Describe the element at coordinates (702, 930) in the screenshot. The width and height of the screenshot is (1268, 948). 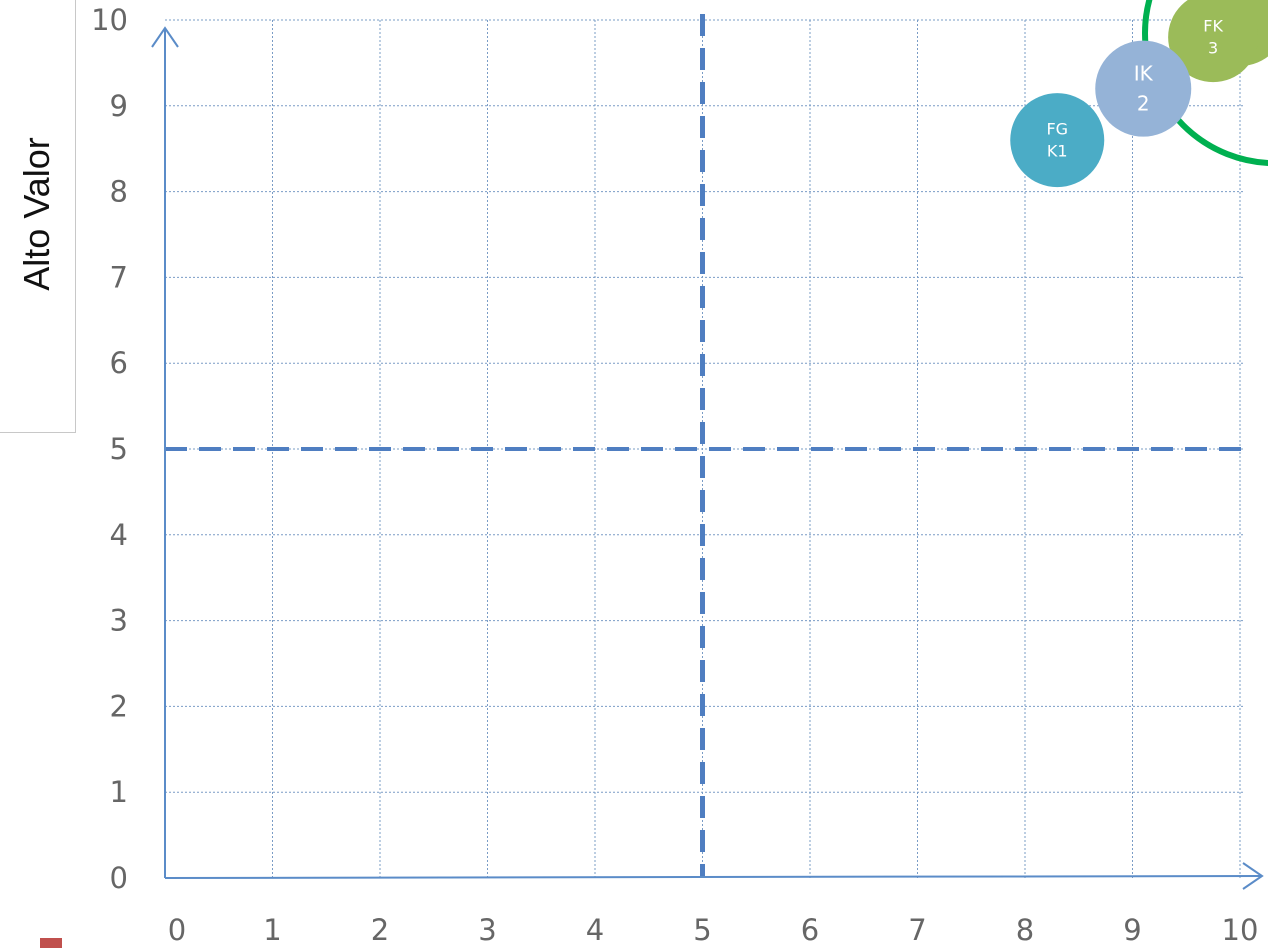
I see `x-tick-label: 5` at that location.